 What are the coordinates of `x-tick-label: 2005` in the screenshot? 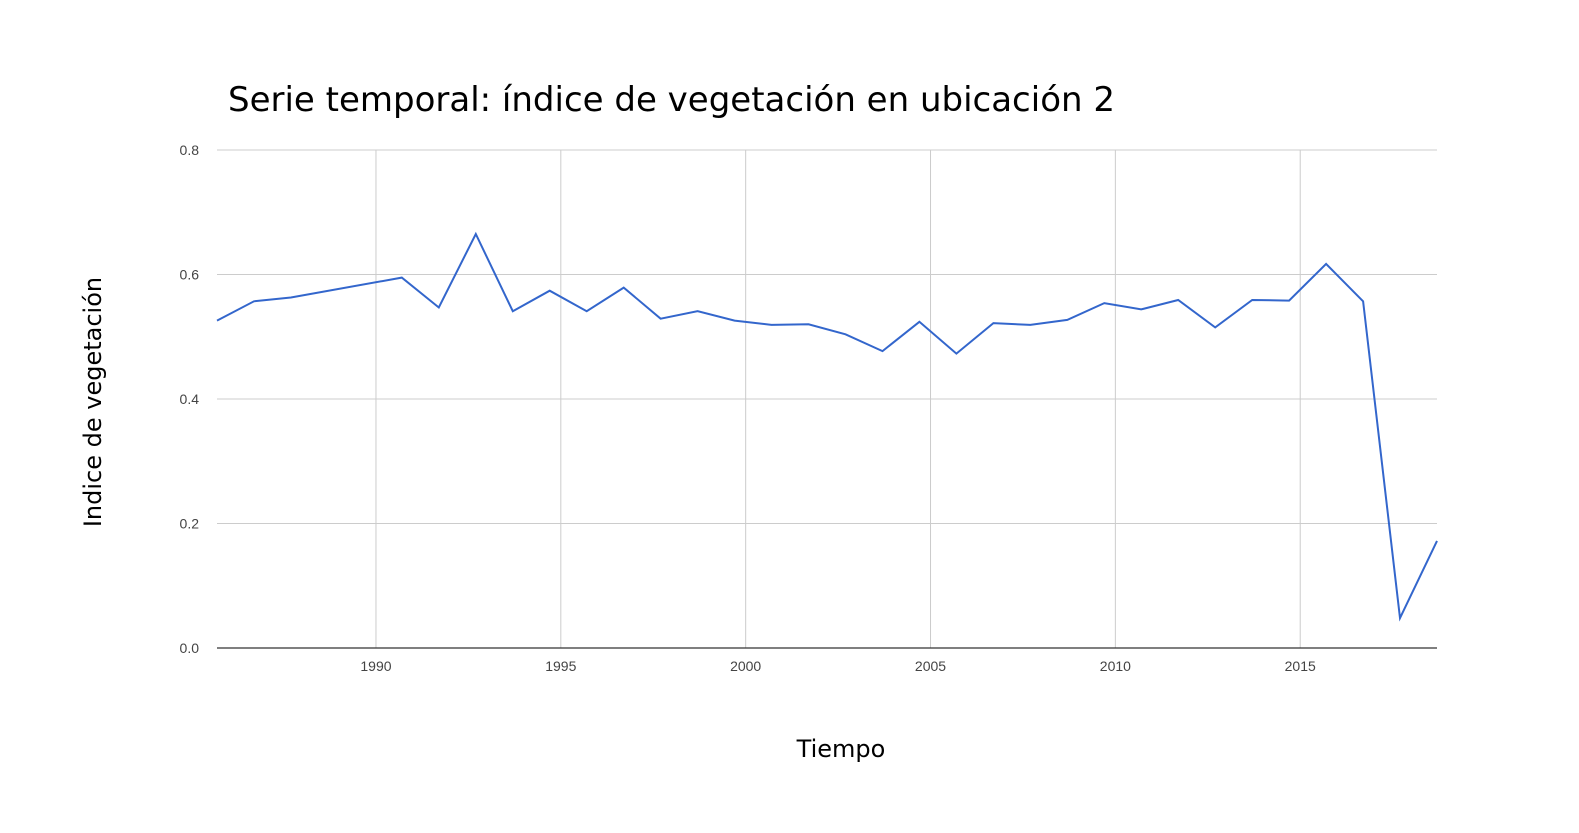 It's located at (930, 666).